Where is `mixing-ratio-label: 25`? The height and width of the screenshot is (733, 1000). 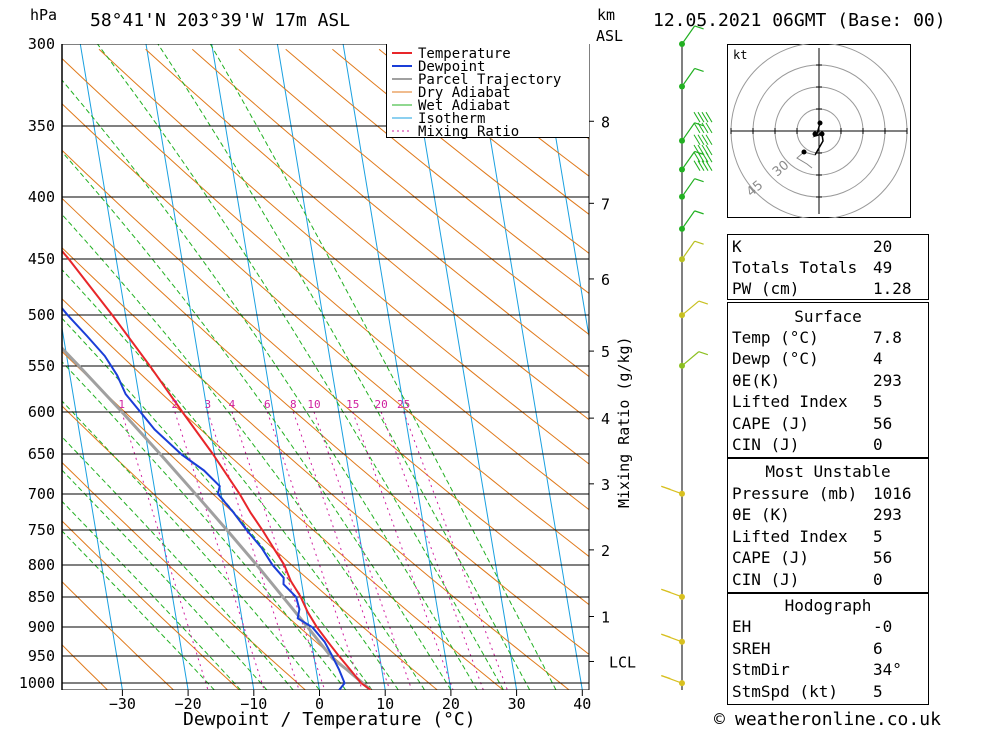
mixing-ratio-label: 25 is located at coordinates (403, 404).